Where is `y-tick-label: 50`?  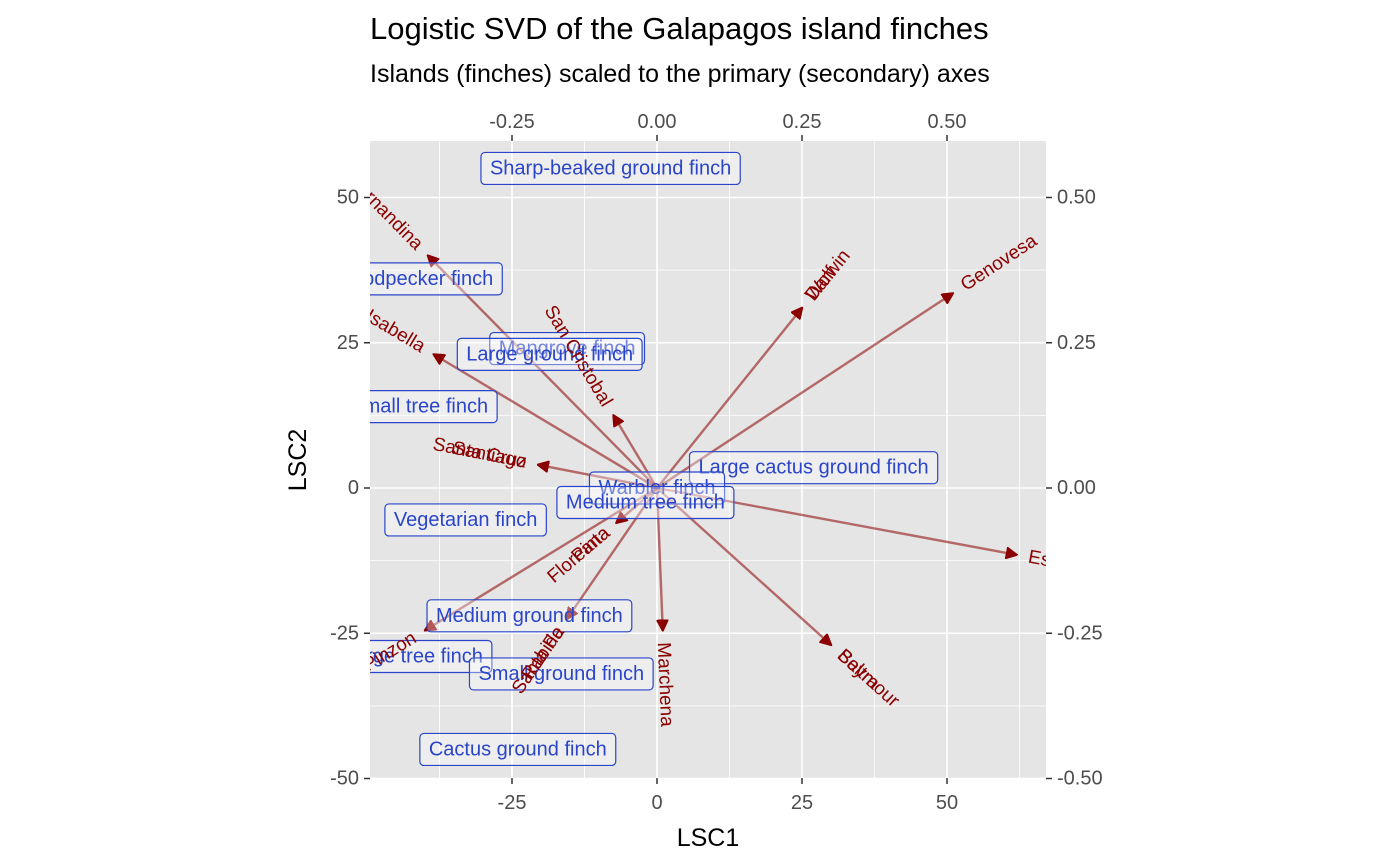 y-tick-label: 50 is located at coordinates (348, 198).